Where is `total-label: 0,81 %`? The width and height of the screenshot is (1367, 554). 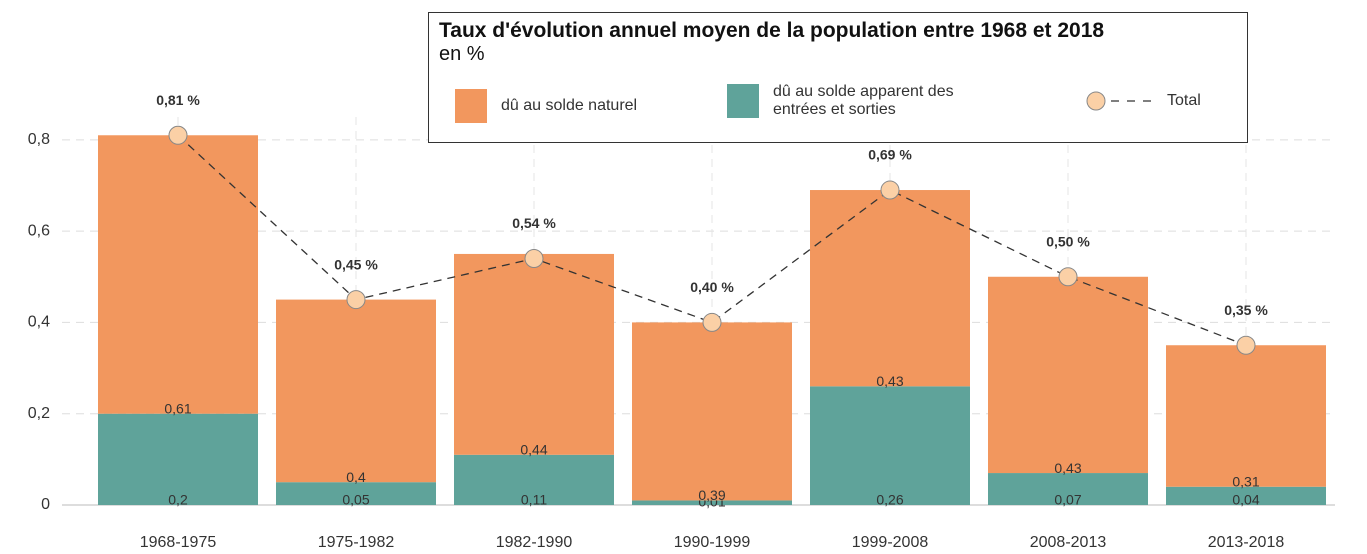
total-label: 0,81 % is located at coordinates (178, 100).